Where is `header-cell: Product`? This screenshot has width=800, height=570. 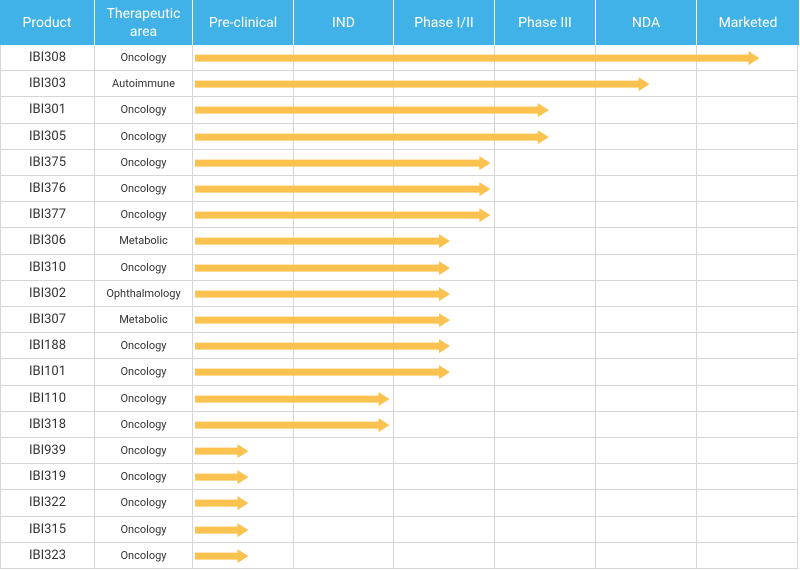 header-cell: Product is located at coordinates (47, 22).